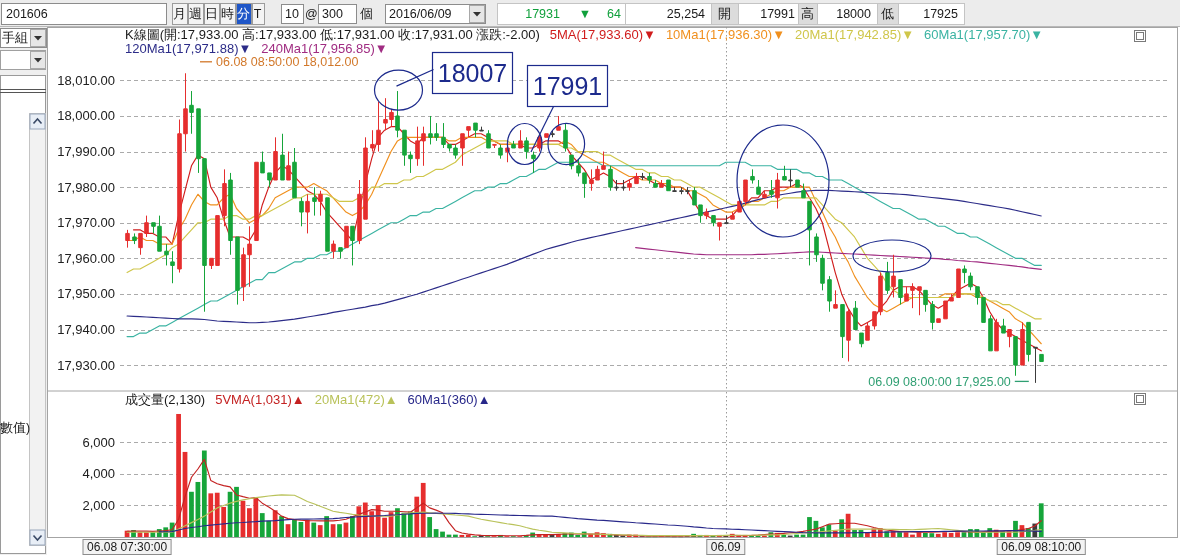  Describe the element at coordinates (854, 14) in the screenshot. I see `text: 18000` at that location.